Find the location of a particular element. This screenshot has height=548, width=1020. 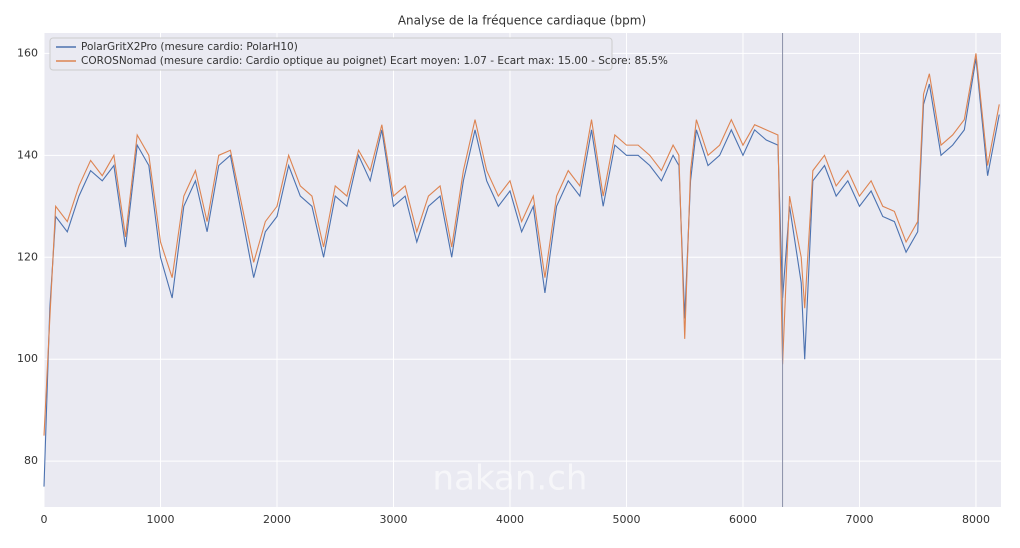

y-tick-label: 160 is located at coordinates (27, 52).